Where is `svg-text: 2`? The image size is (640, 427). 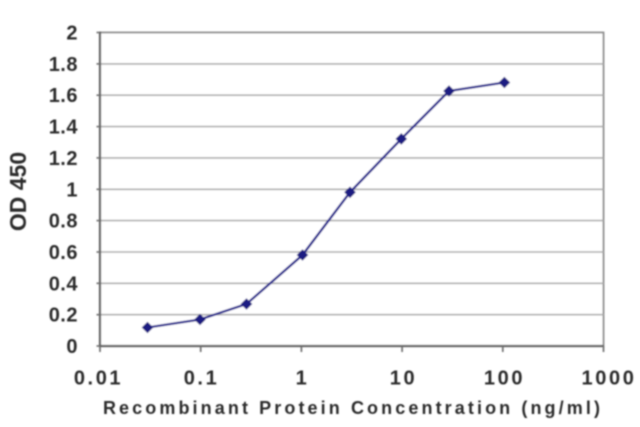 svg-text: 2 is located at coordinates (72, 34).